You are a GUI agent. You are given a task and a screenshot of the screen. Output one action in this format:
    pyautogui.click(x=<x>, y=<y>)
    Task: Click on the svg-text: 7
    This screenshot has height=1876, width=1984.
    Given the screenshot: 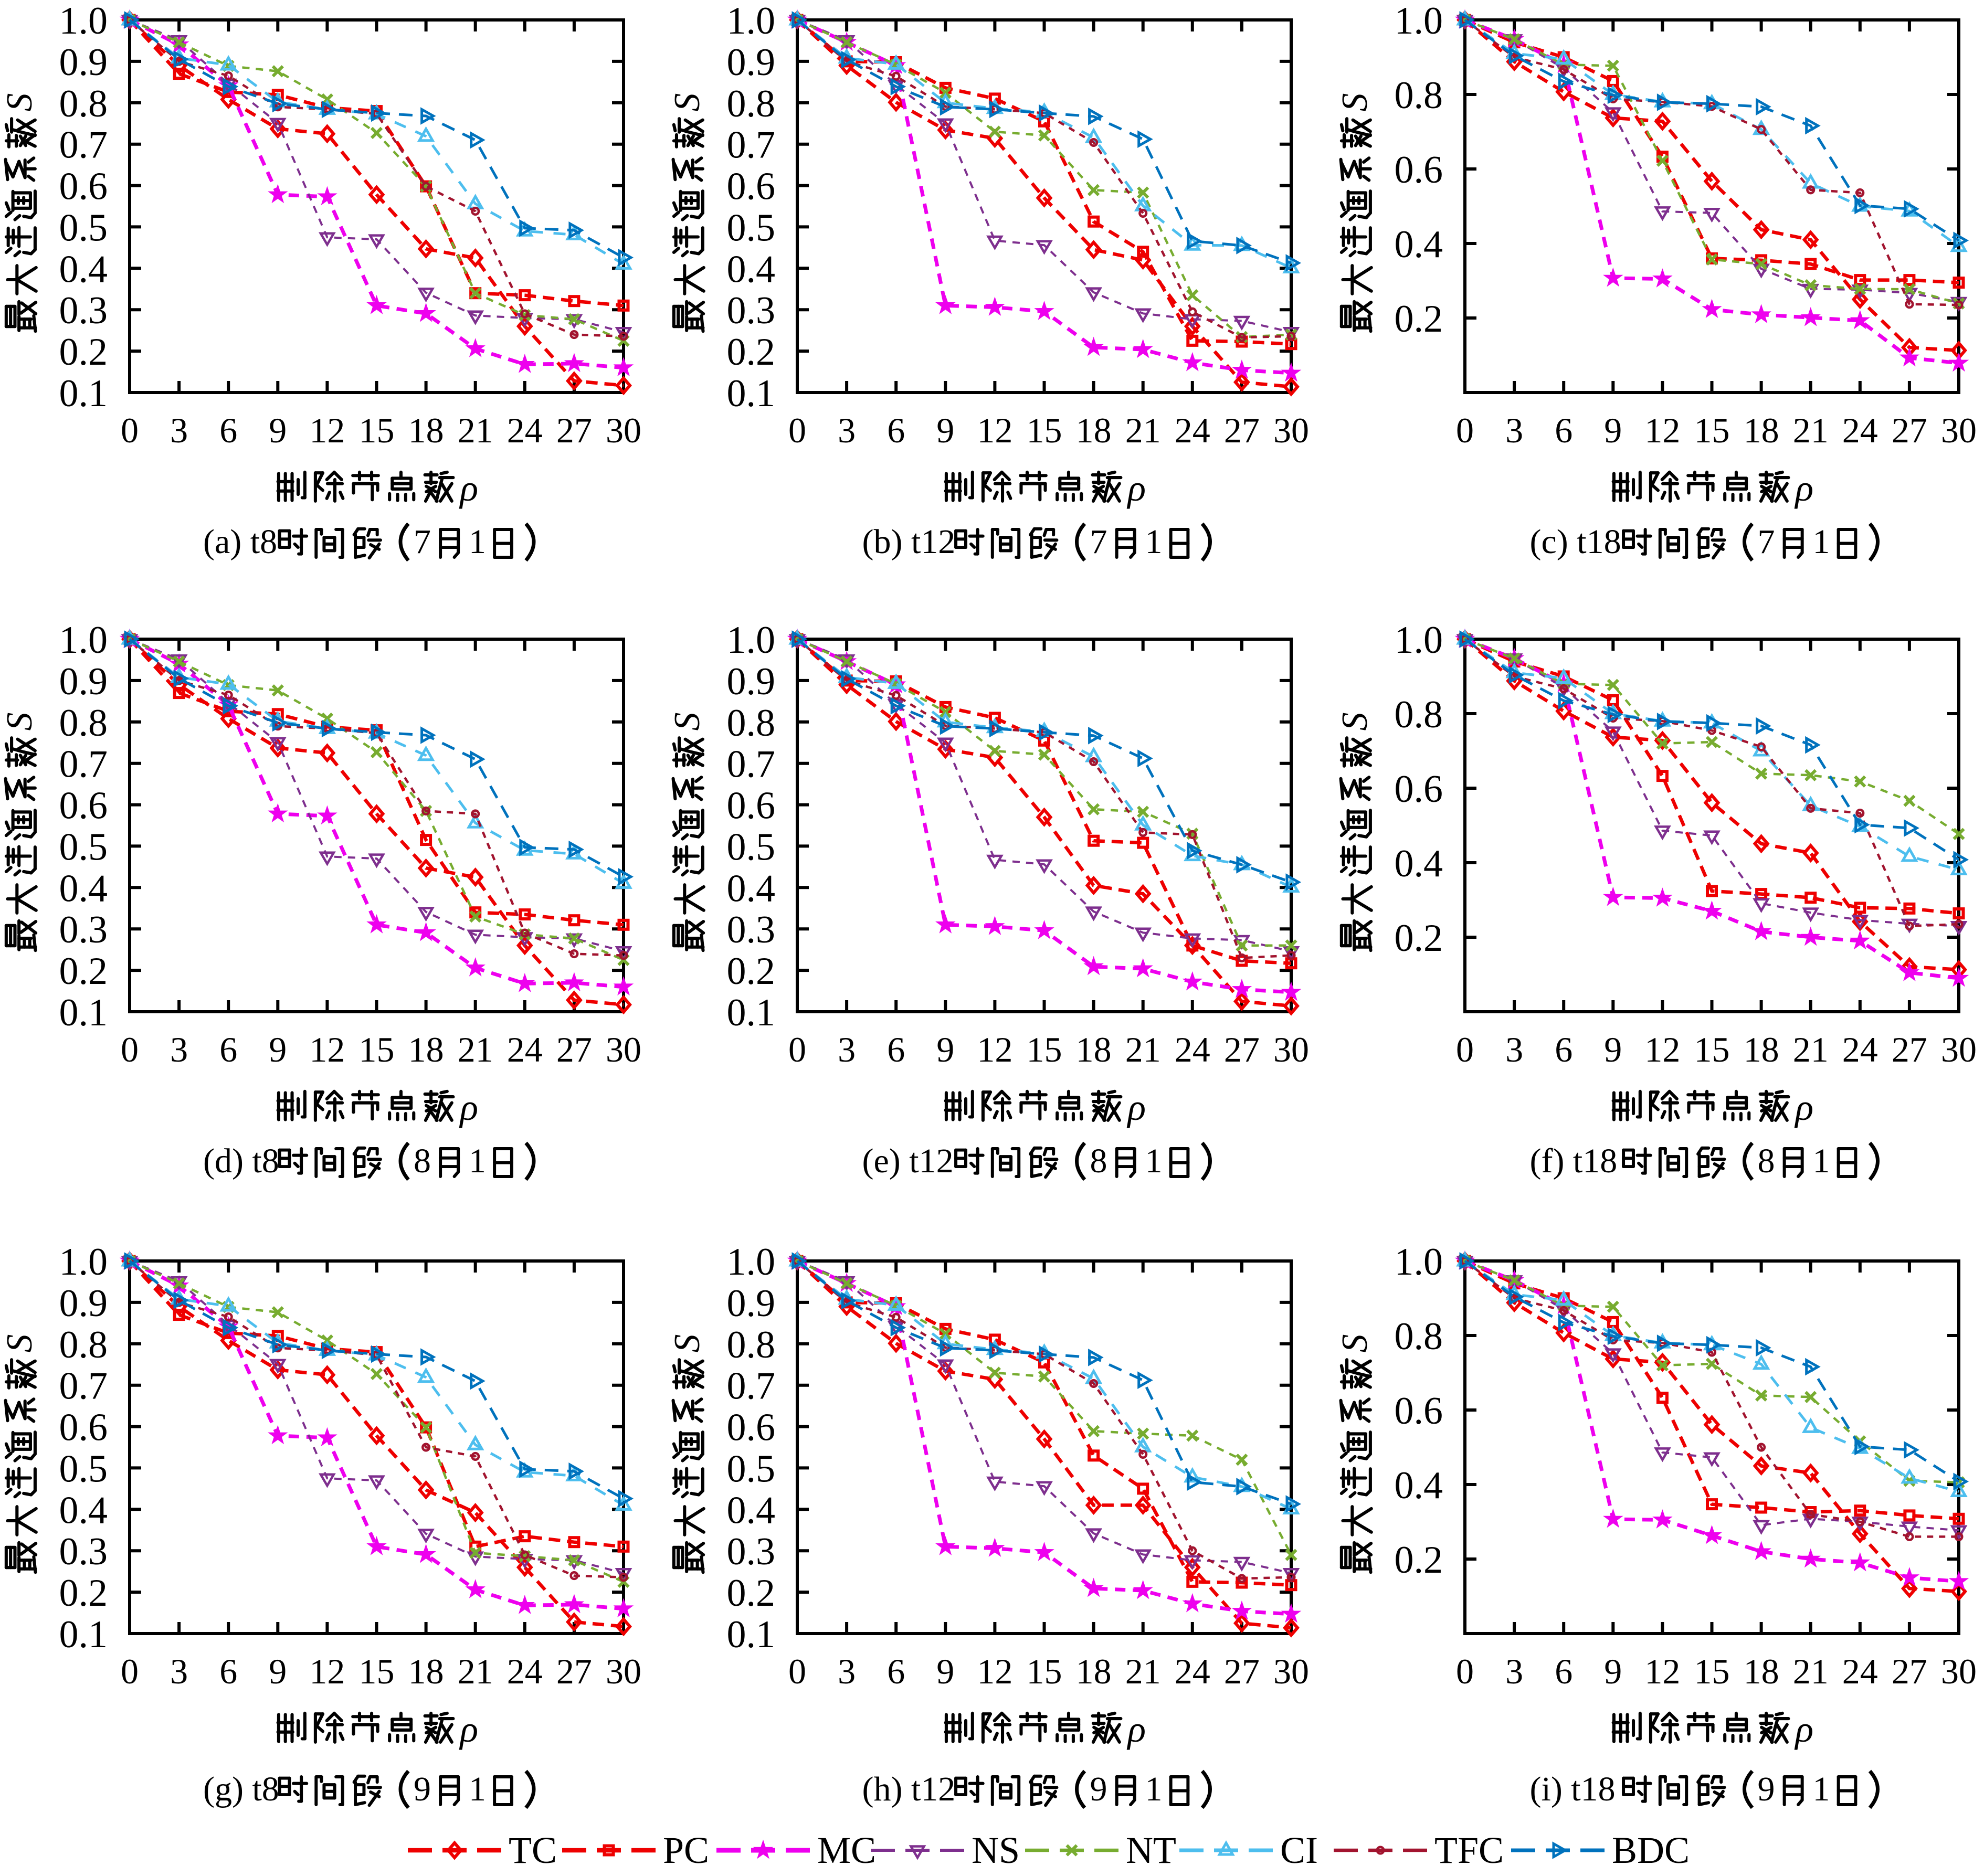 What is the action you would take?
    pyautogui.click(x=1766, y=542)
    